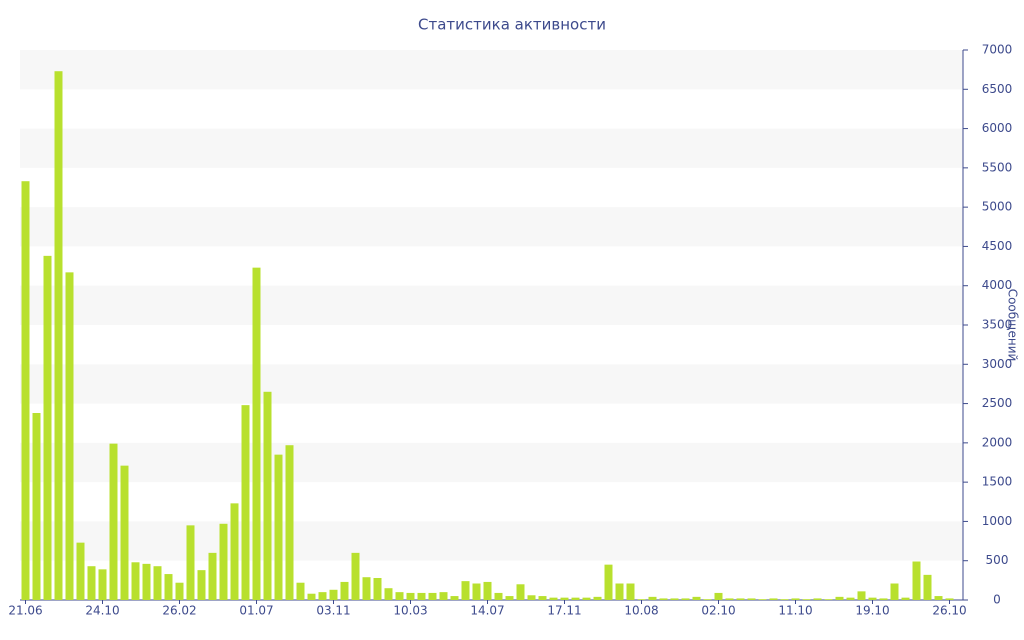 This screenshot has height=640, width=1024. What do you see at coordinates (997, 482) in the screenshot?
I see `y-tick-label: 1500` at bounding box center [997, 482].